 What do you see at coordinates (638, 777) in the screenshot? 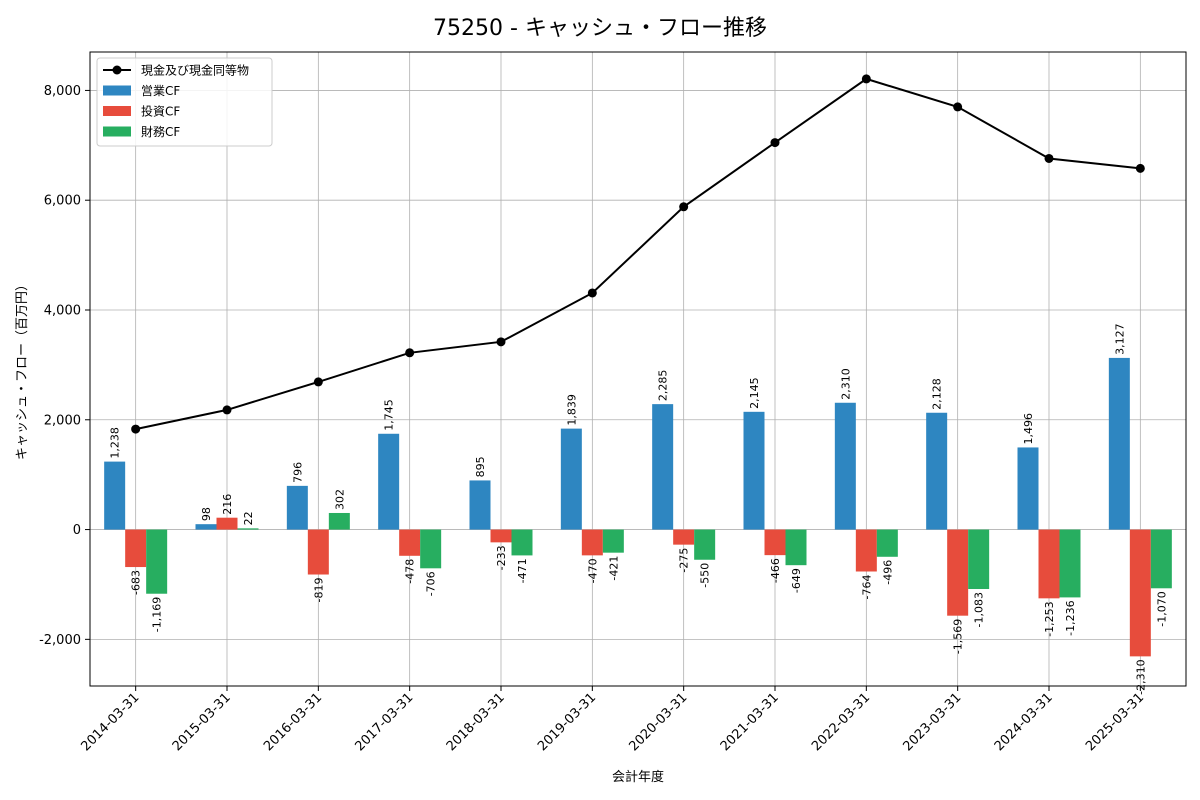
I see `x-axis-title: 会計年度` at bounding box center [638, 777].